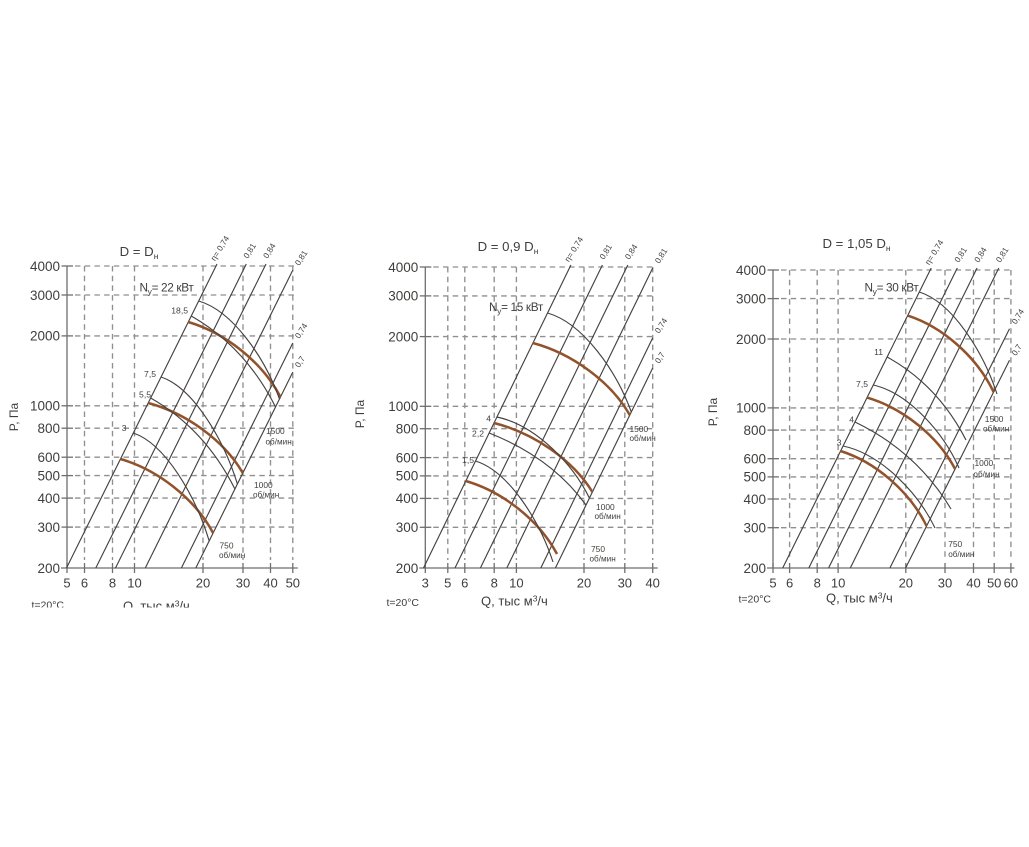  Describe the element at coordinates (139, 252) in the screenshot. I see `svg-text: D = Dн` at that location.